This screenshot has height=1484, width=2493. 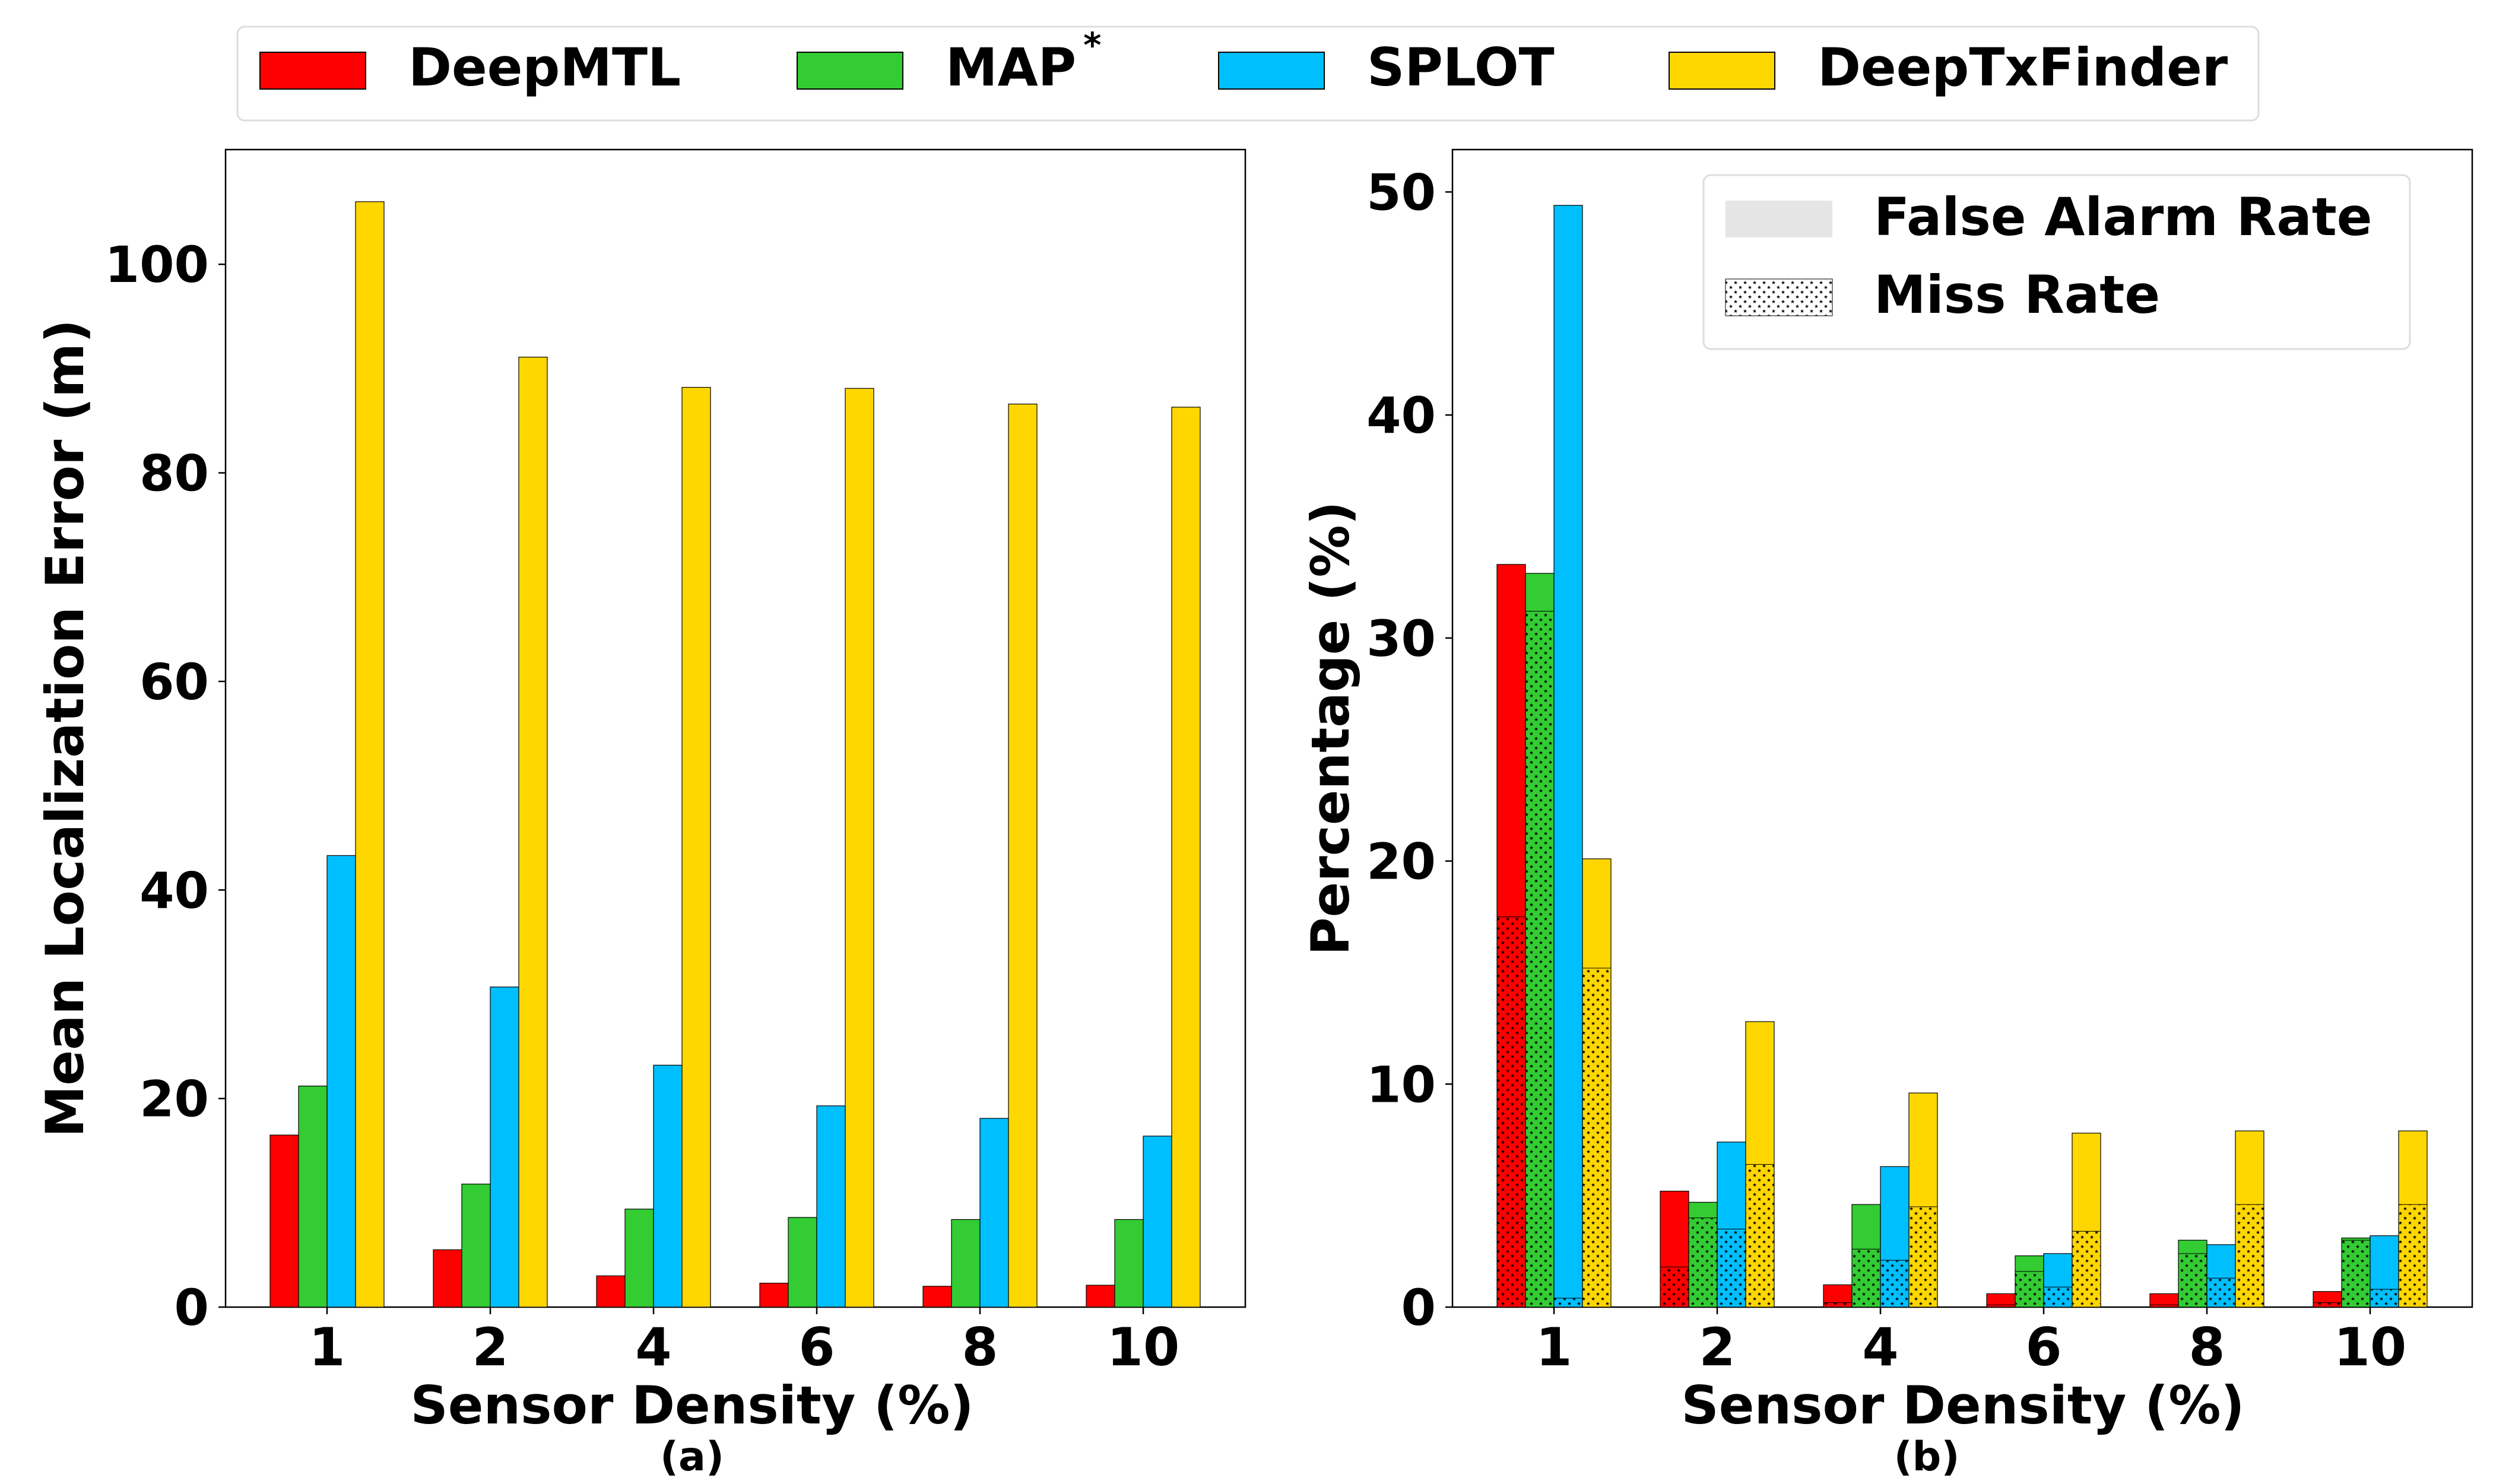 I want to click on panel-b-bar-splot-1-false-alarm, so click(x=1568, y=756).